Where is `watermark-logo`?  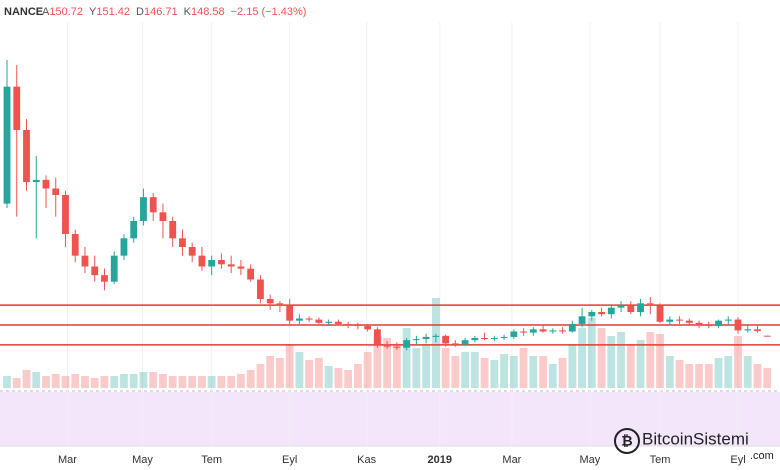 watermark-logo is located at coordinates (627, 441).